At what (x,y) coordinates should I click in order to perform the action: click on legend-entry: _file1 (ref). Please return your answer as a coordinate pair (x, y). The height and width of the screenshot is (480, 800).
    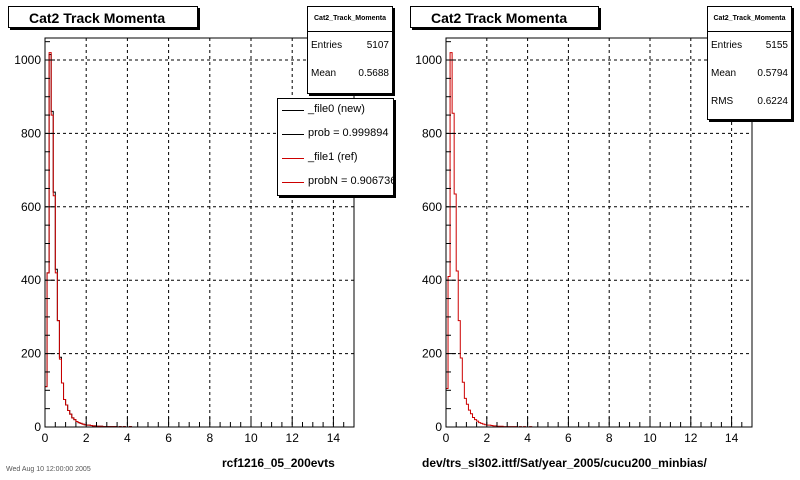
    Looking at the image, I should click on (335, 159).